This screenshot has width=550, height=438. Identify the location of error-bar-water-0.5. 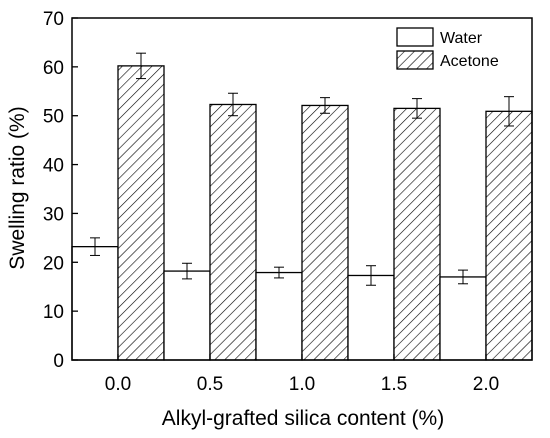
(187, 271).